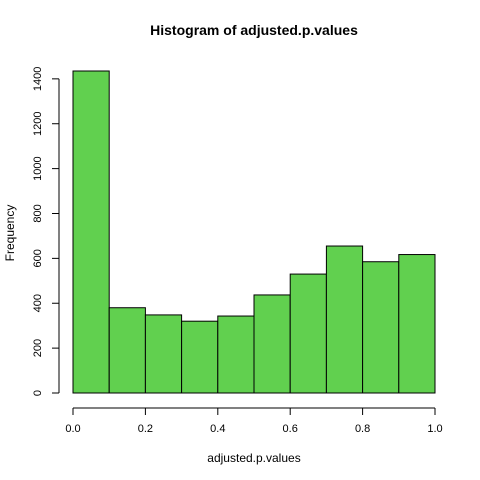  Describe the element at coordinates (72, 429) in the screenshot. I see `x-tick-label: 0.0` at that location.